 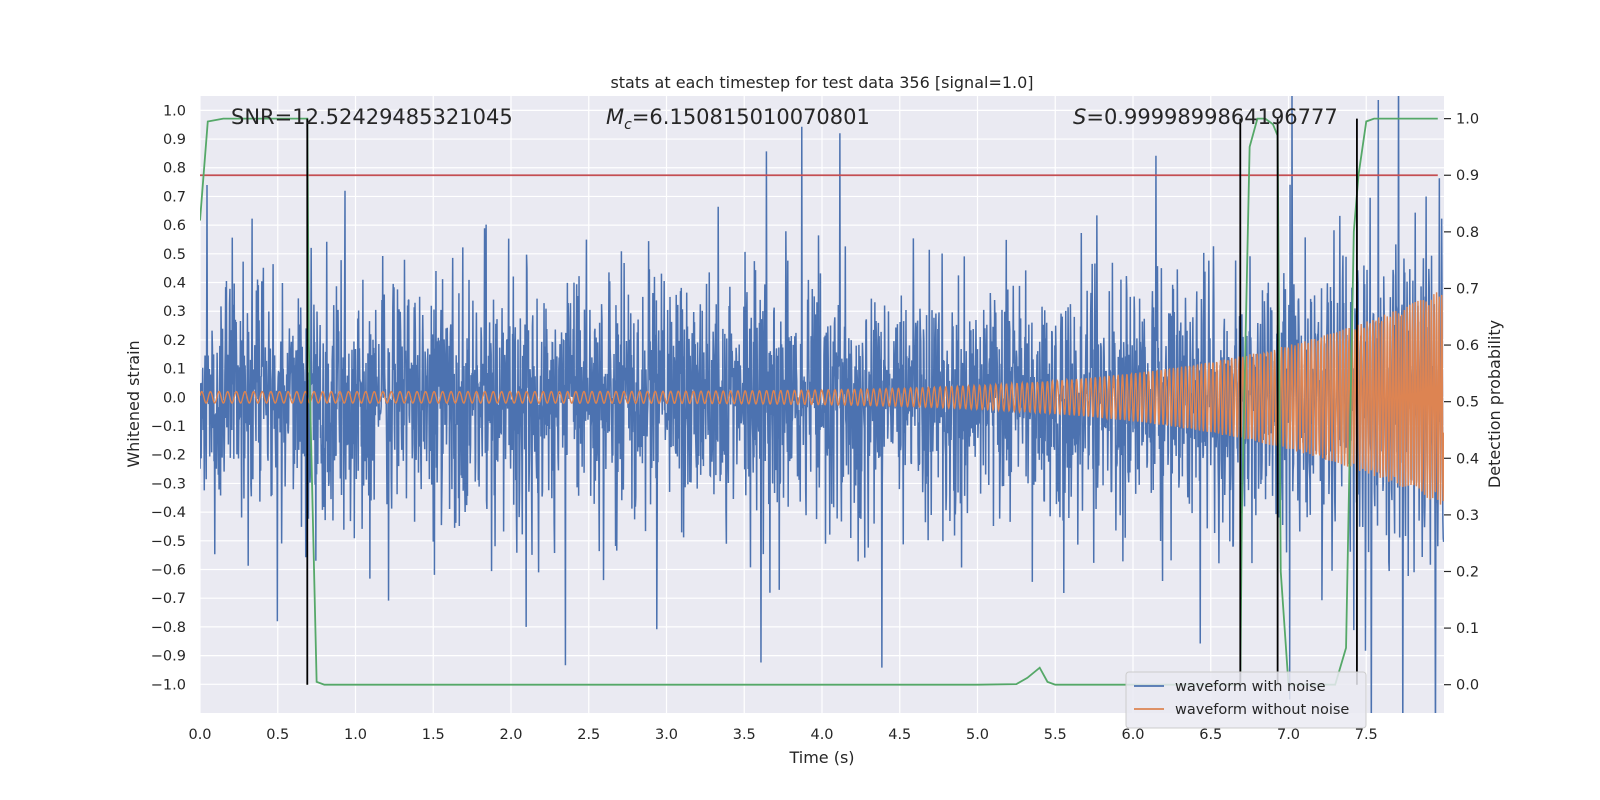 What do you see at coordinates (899, 735) in the screenshot?
I see `x-tick-label: 4.5` at bounding box center [899, 735].